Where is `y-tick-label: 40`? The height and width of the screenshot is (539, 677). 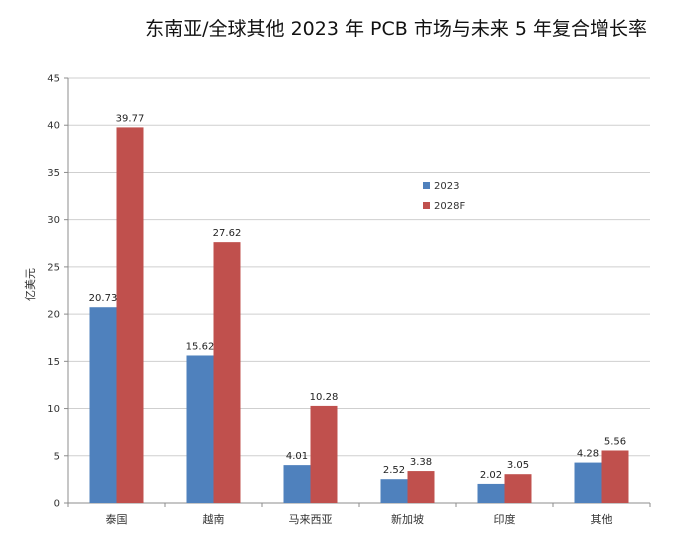
y-tick-label: 40 is located at coordinates (53, 126).